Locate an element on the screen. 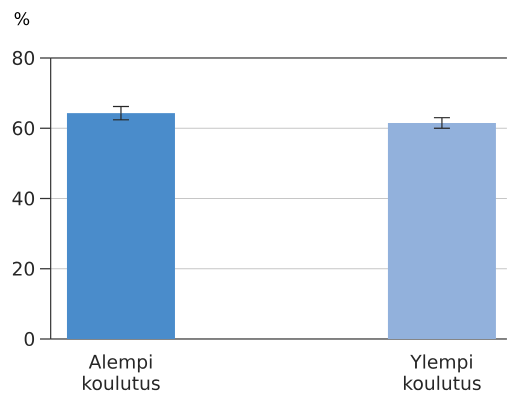  x-tick-label: Ylempi koulutus is located at coordinates (442, 372).